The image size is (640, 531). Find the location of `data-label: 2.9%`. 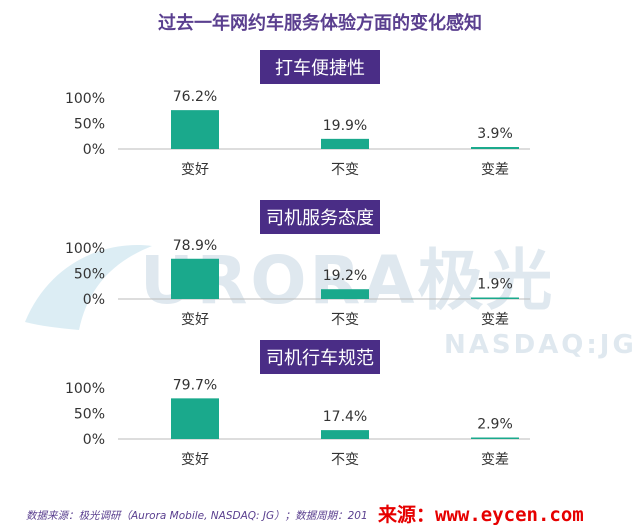

data-label: 2.9% is located at coordinates (495, 425).